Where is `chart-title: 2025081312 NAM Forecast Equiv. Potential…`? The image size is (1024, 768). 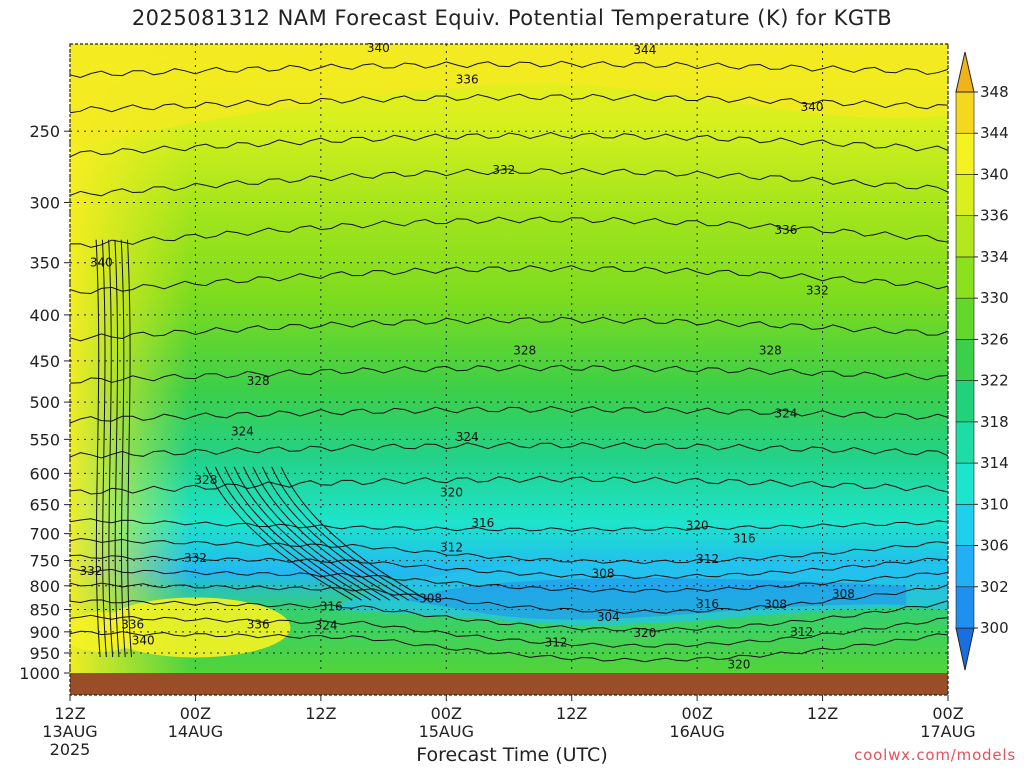 chart-title: 2025081312 NAM Forecast Equiv. Potential… is located at coordinates (512, 18).